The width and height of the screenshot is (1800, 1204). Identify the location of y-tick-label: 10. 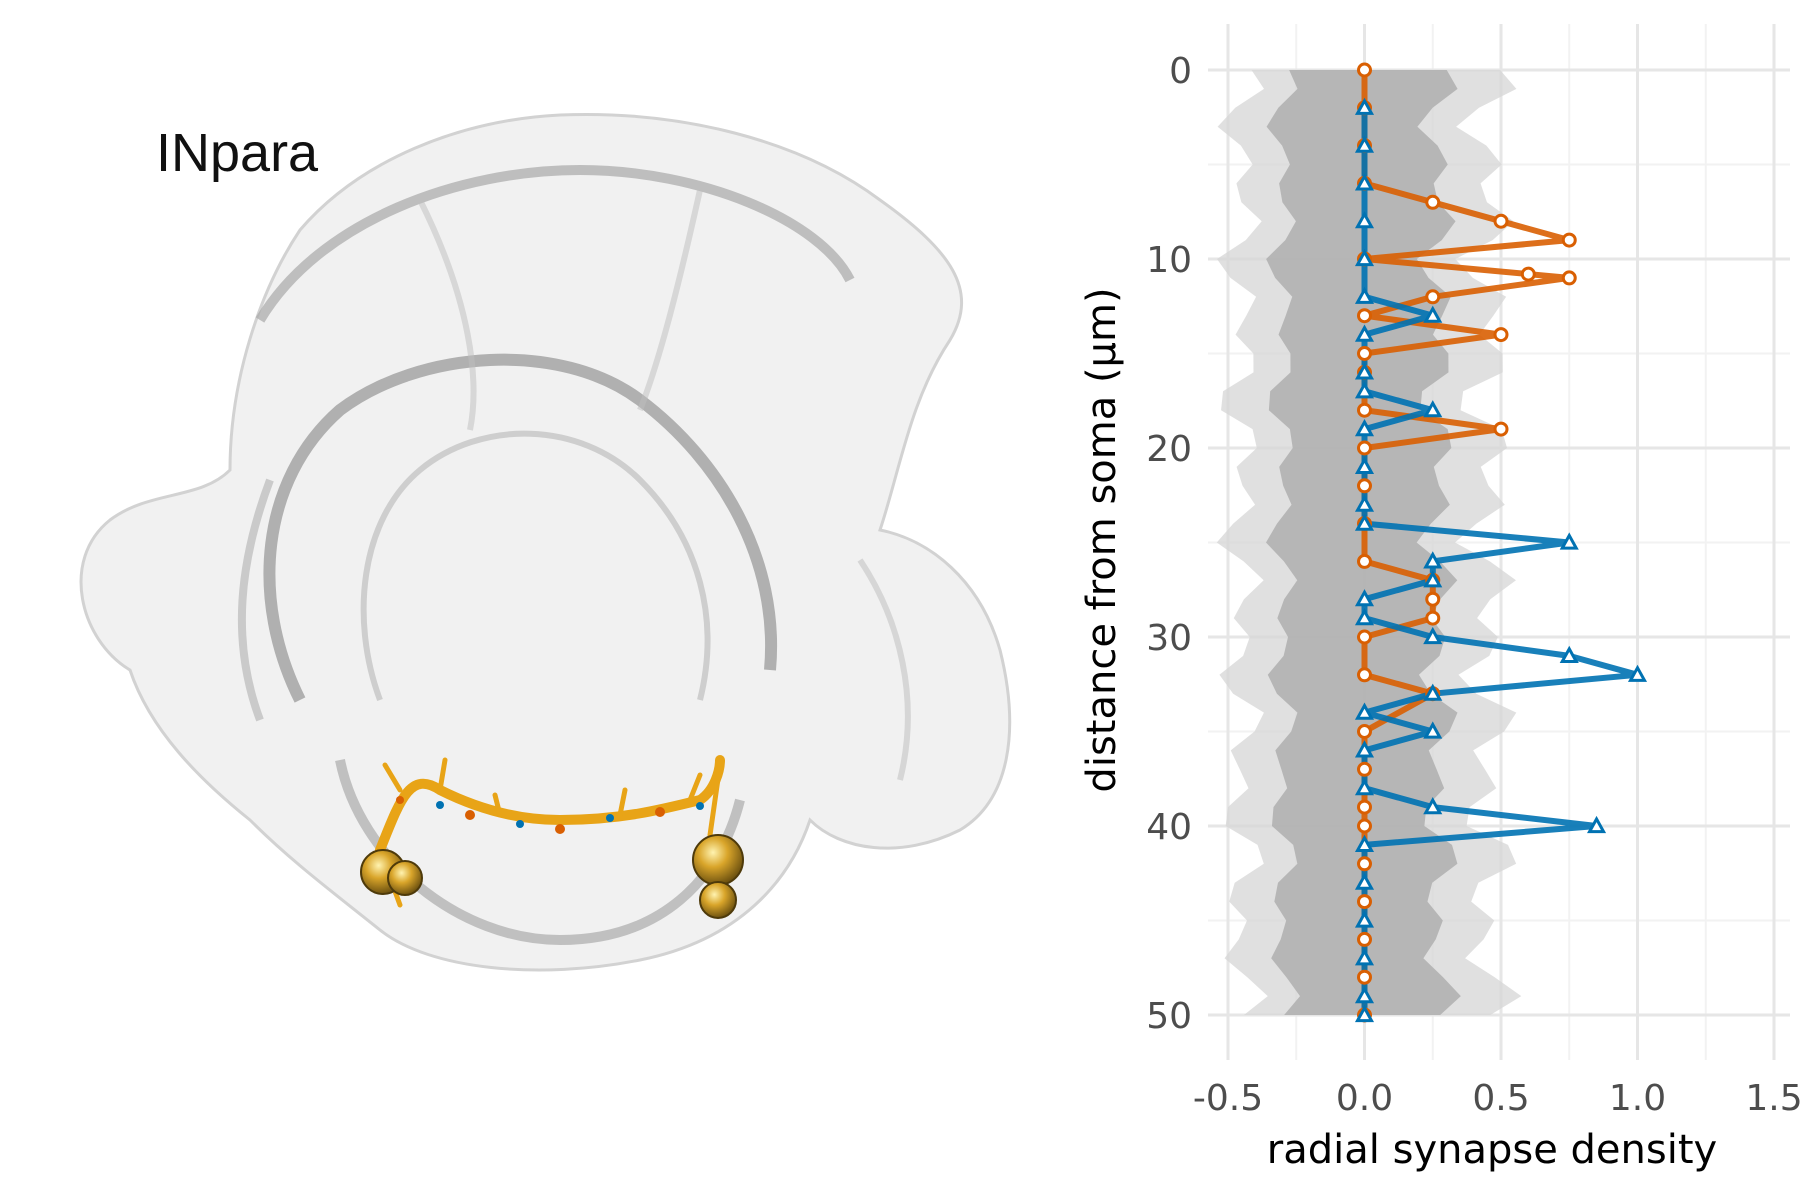
(1169, 260).